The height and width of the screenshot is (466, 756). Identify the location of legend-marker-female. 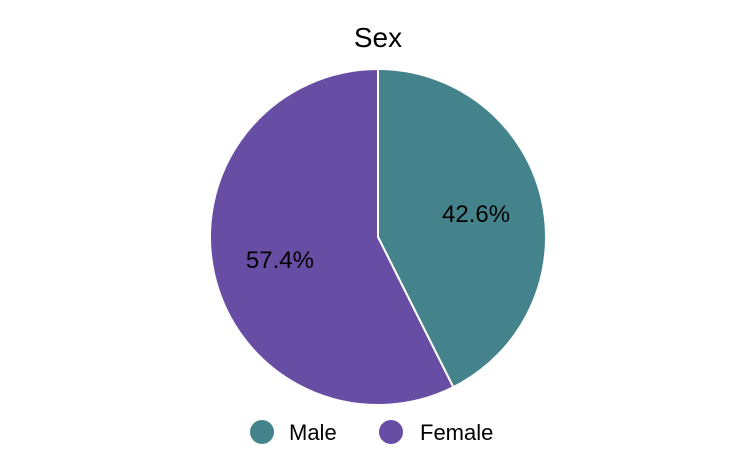
(391, 432).